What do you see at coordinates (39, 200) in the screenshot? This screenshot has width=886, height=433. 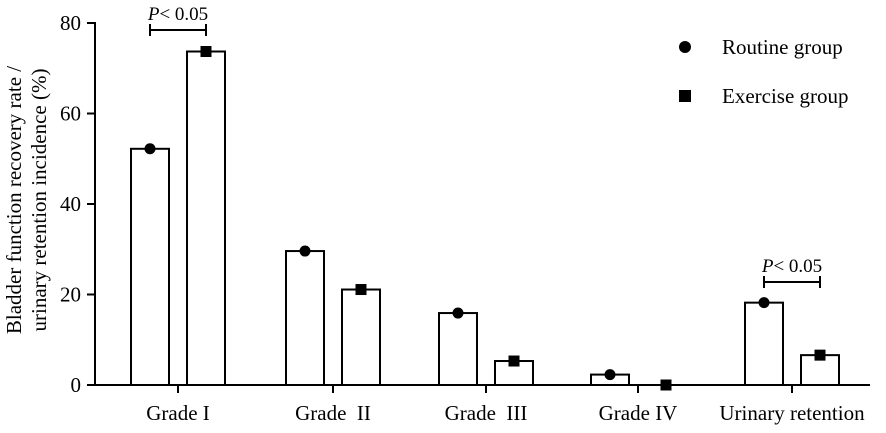 I see `y-axis-label-line-2: urinary retention incidence (%)` at bounding box center [39, 200].